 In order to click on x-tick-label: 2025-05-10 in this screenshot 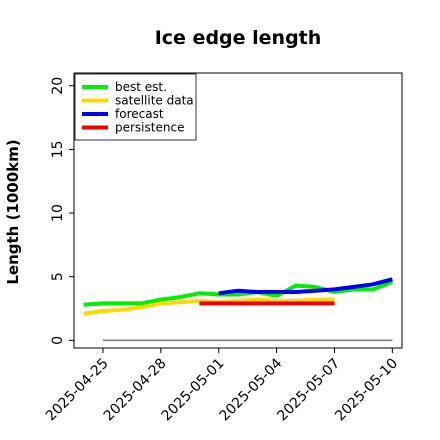, I will do `click(366, 390)`.